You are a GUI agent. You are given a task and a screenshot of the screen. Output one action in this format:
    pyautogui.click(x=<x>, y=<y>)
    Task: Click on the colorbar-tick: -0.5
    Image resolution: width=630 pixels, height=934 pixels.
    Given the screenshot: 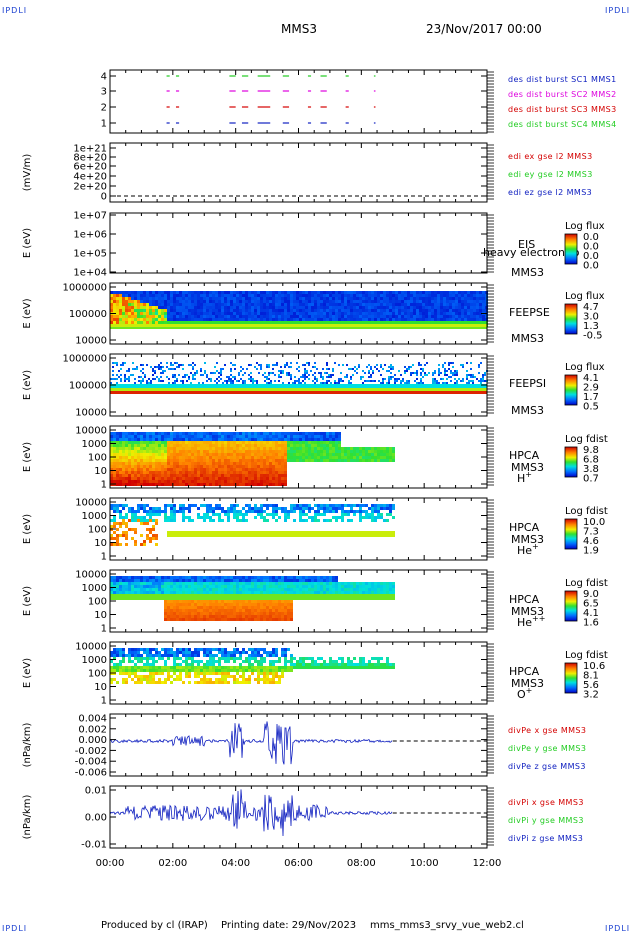 What is the action you would take?
    pyautogui.click(x=593, y=336)
    